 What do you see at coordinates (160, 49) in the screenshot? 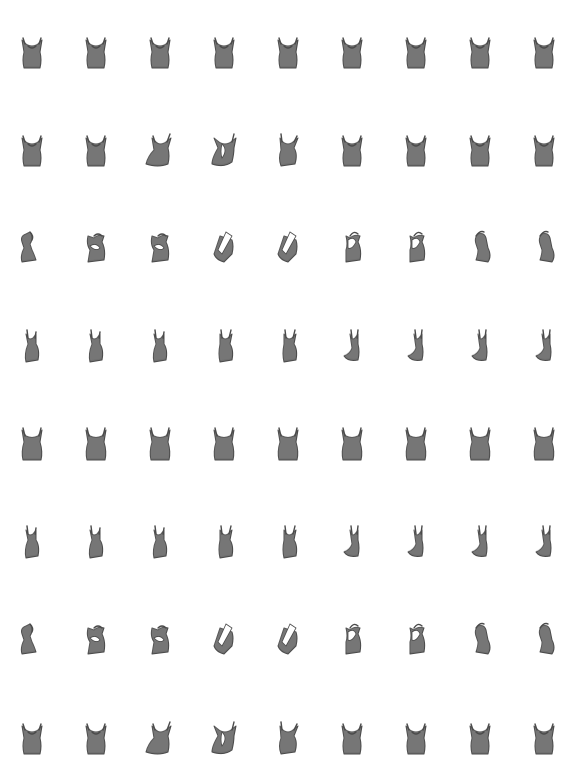
I see `sprite-frame-r1-c3` at bounding box center [160, 49].